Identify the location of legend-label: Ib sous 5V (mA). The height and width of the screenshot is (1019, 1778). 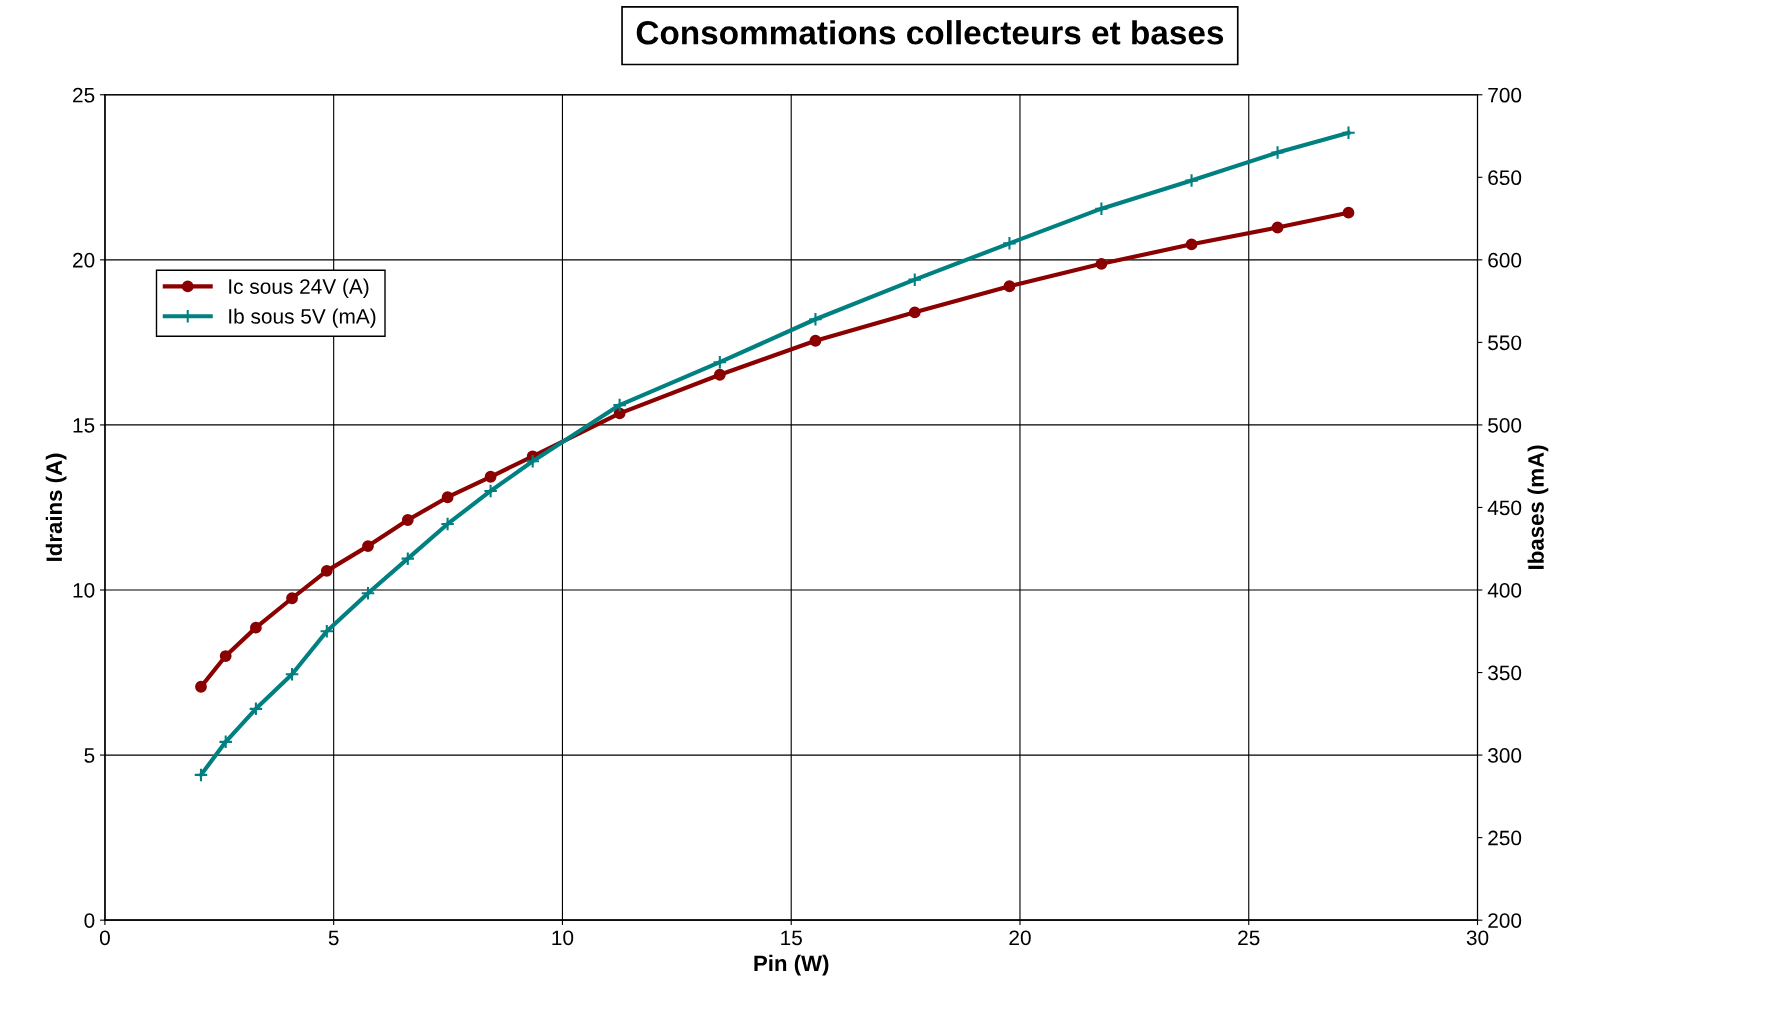
(302, 318).